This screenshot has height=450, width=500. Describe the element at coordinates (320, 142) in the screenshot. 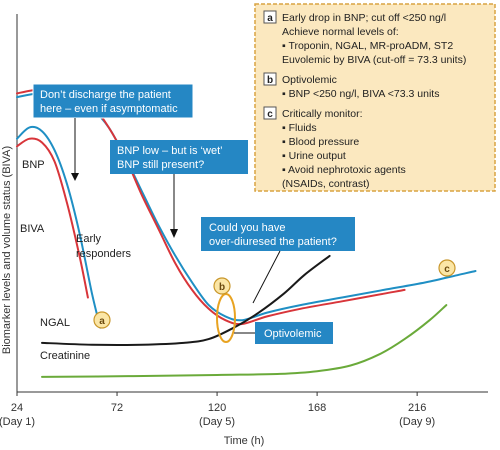

I see `legend-line: ▪ Blood pressure` at that location.